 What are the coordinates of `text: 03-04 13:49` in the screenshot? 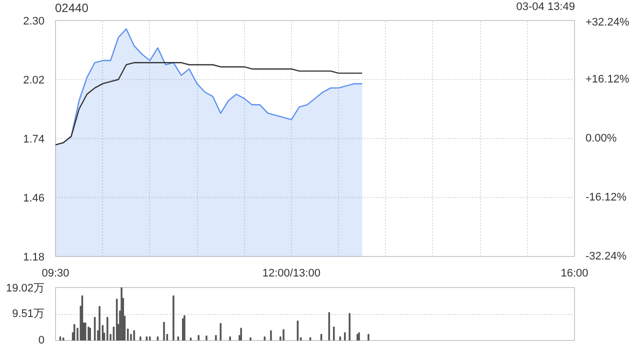 It's located at (545, 7).